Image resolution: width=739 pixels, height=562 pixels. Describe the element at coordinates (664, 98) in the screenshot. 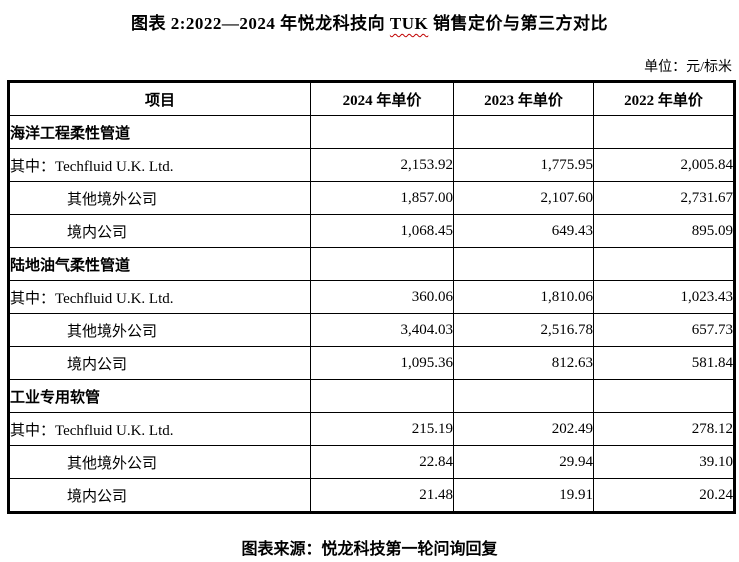

I see `header-cell-2022: 2022 年单价` at that location.